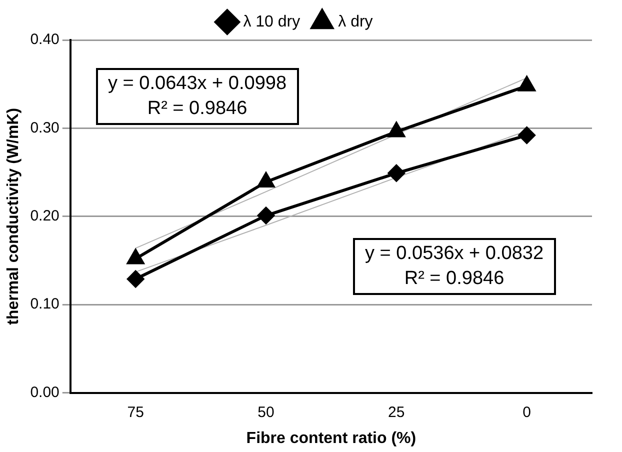 The width and height of the screenshot is (622, 452). What do you see at coordinates (135, 412) in the screenshot?
I see `x-tick-label: 75` at bounding box center [135, 412].